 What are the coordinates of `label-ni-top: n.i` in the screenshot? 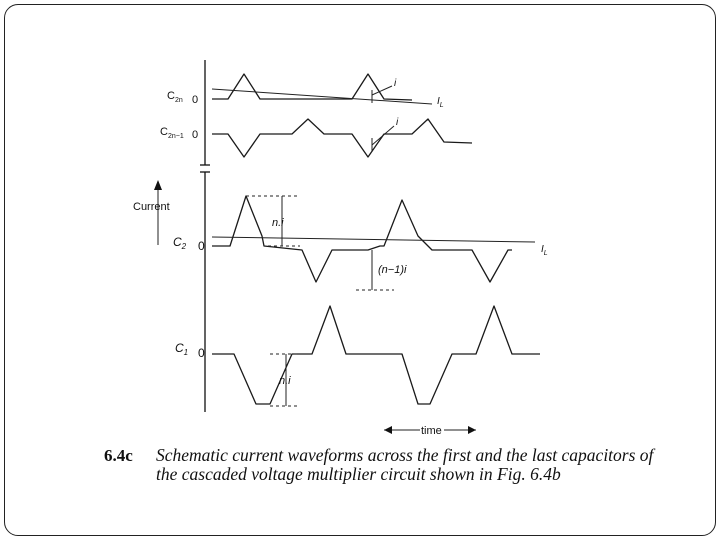 It's located at (278, 223).